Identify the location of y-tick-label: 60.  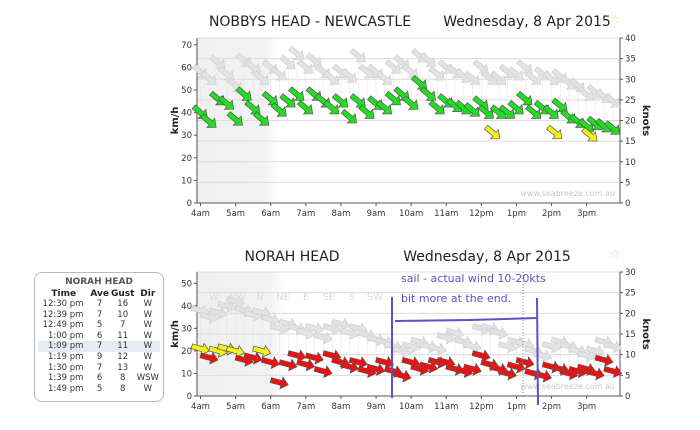
(186, 68).